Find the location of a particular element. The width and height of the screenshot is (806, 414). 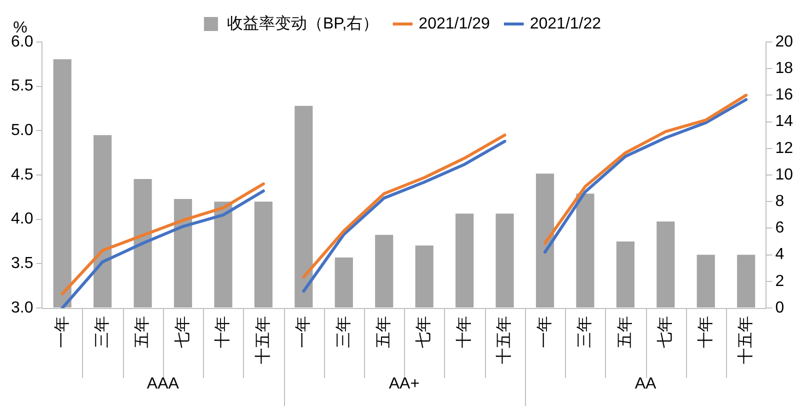

y2-tick-label: 0 is located at coordinates (779, 307).